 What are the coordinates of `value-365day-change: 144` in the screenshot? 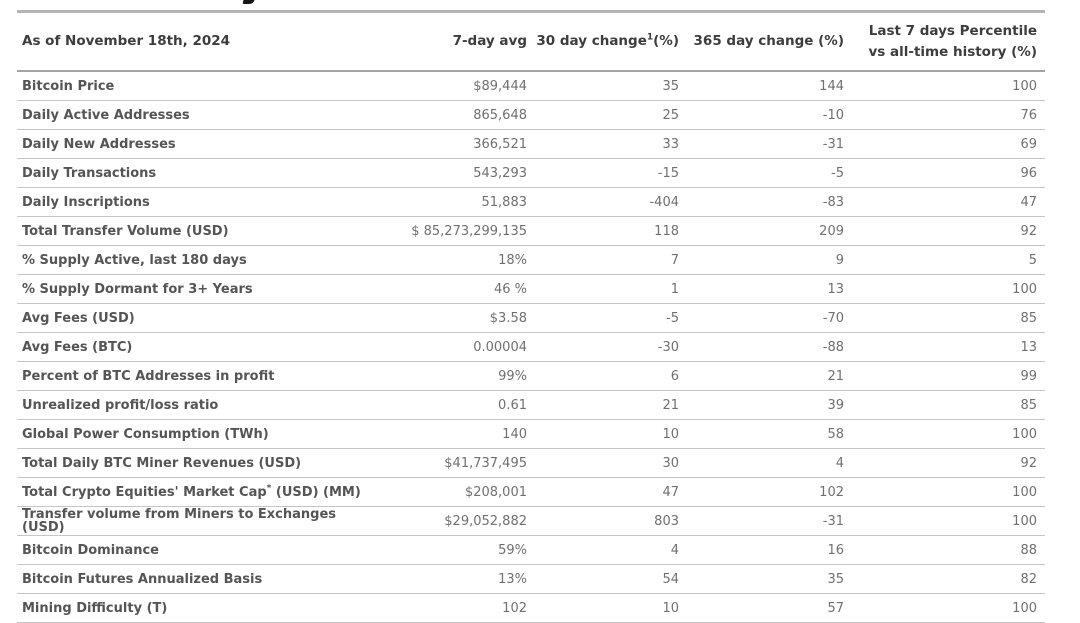 It's located at (762, 86).